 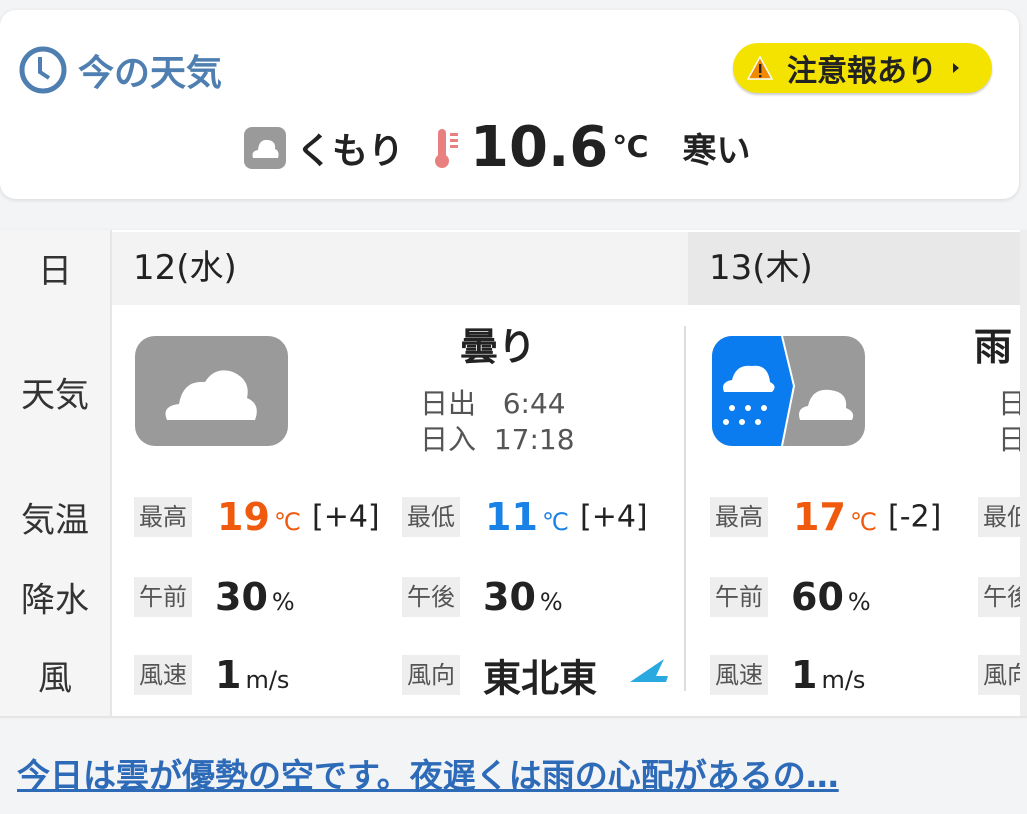 What do you see at coordinates (862, 71) in the screenshot?
I see `alert-label: 注意報あり` at bounding box center [862, 71].